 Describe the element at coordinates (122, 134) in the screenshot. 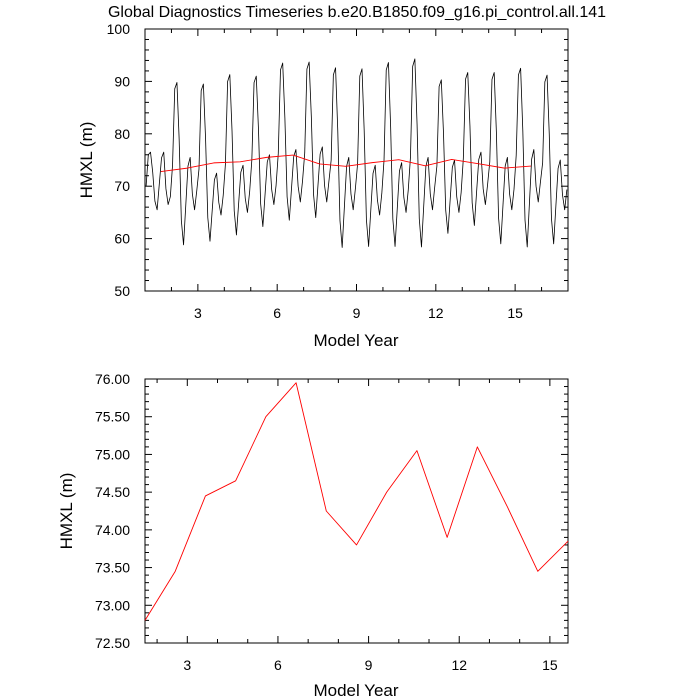

I see `top-y-tick-label: 80` at that location.